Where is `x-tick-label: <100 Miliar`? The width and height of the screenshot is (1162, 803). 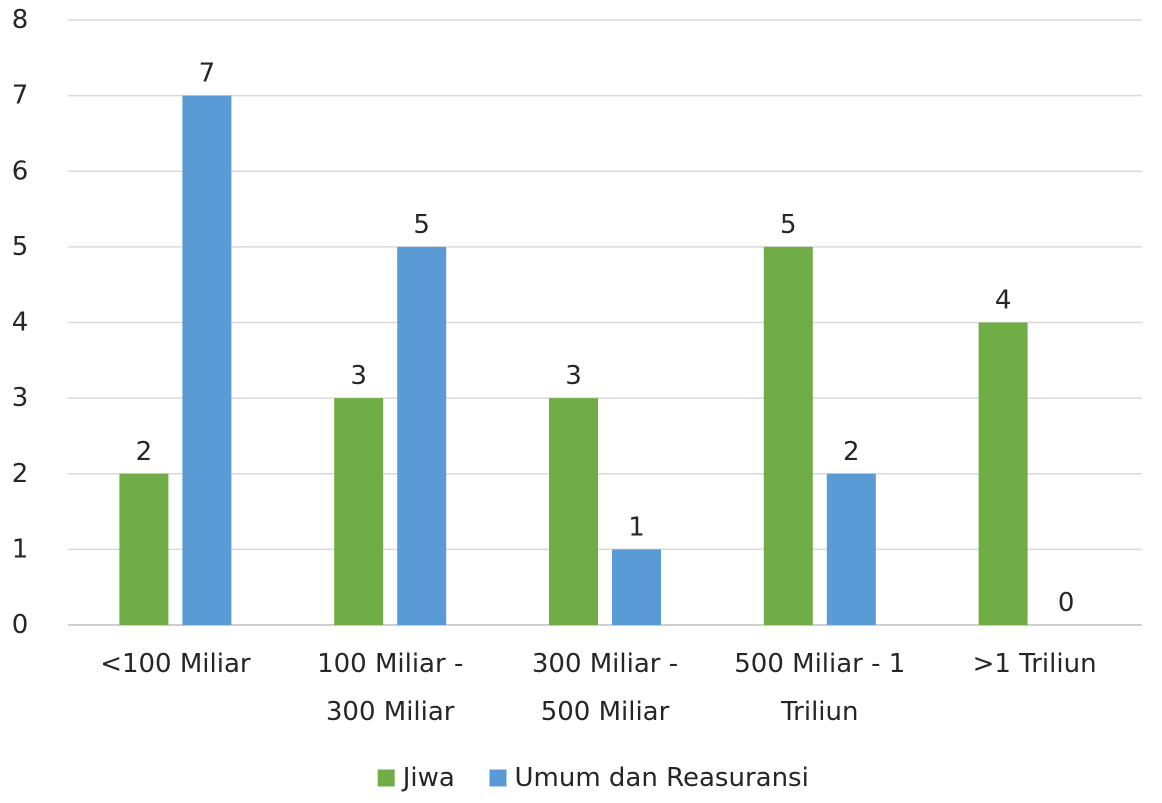
x-tick-label: <100 Miliar is located at coordinates (175, 664).